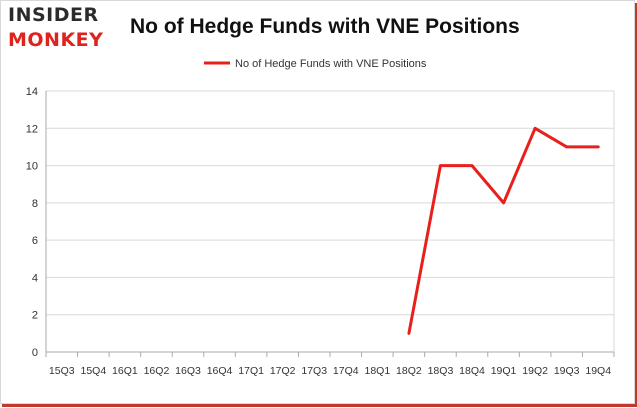 The image size is (637, 408). What do you see at coordinates (251, 371) in the screenshot?
I see `x-tick-label: 17Q1` at bounding box center [251, 371].